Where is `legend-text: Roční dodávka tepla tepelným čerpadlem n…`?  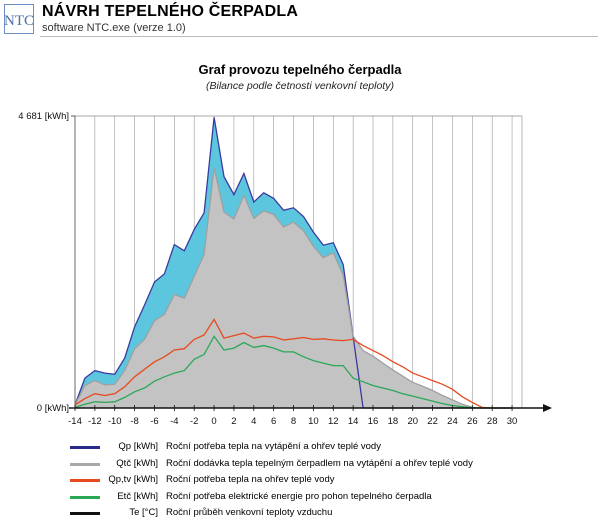
legend-text: Roční dodávka tepla tepelným čerpadlem n… is located at coordinates (319, 463).